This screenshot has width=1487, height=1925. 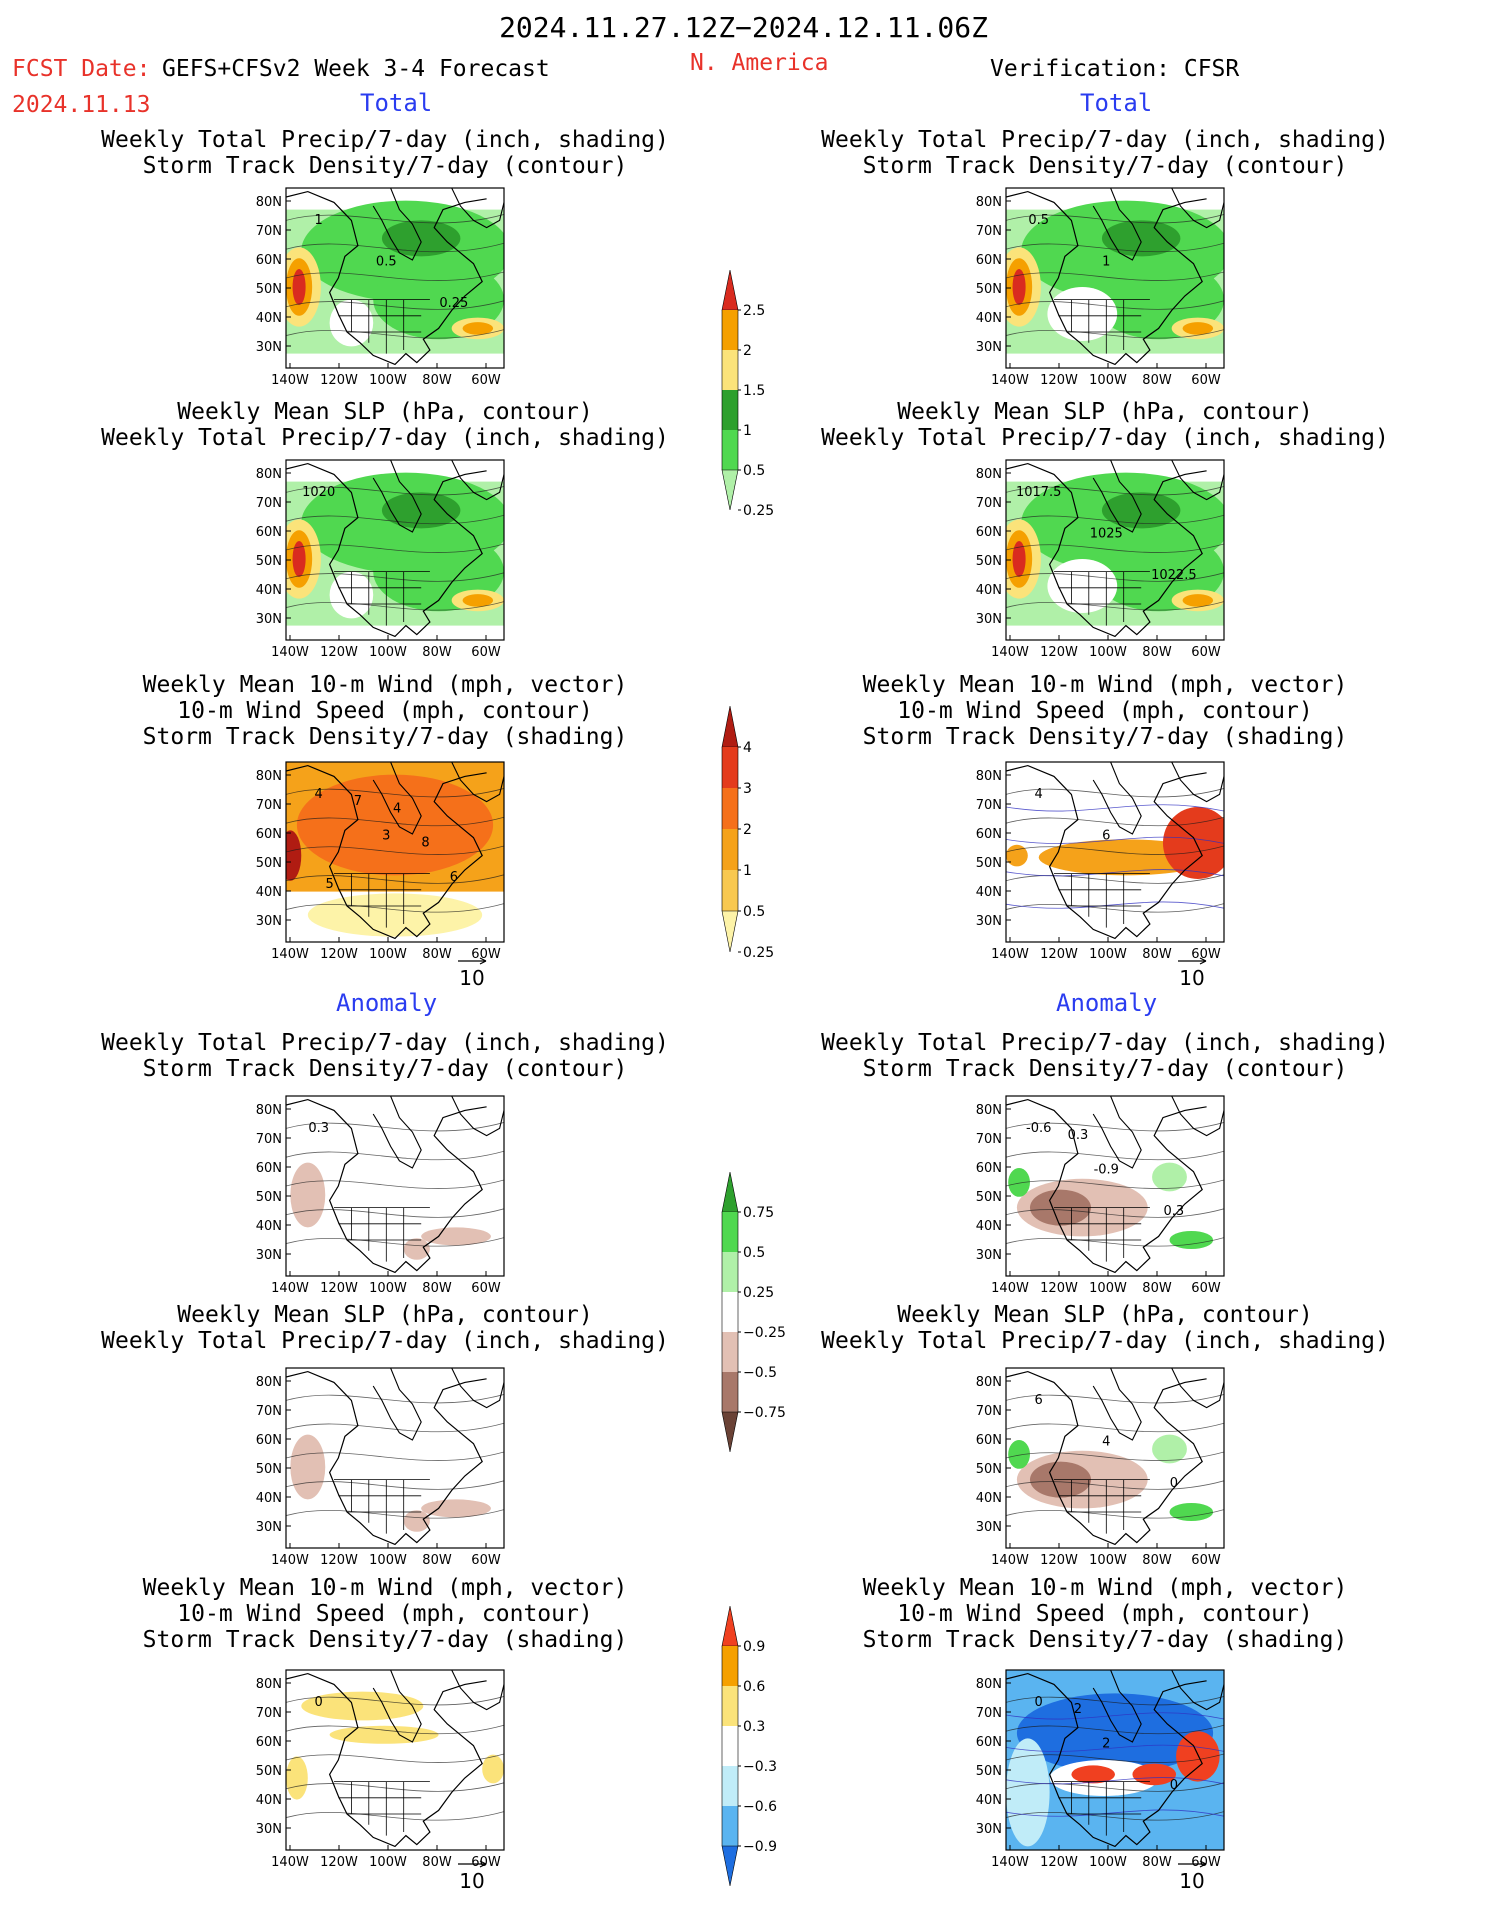 I want to click on colorbar-label: −0.25, so click(x=764, y=1333).